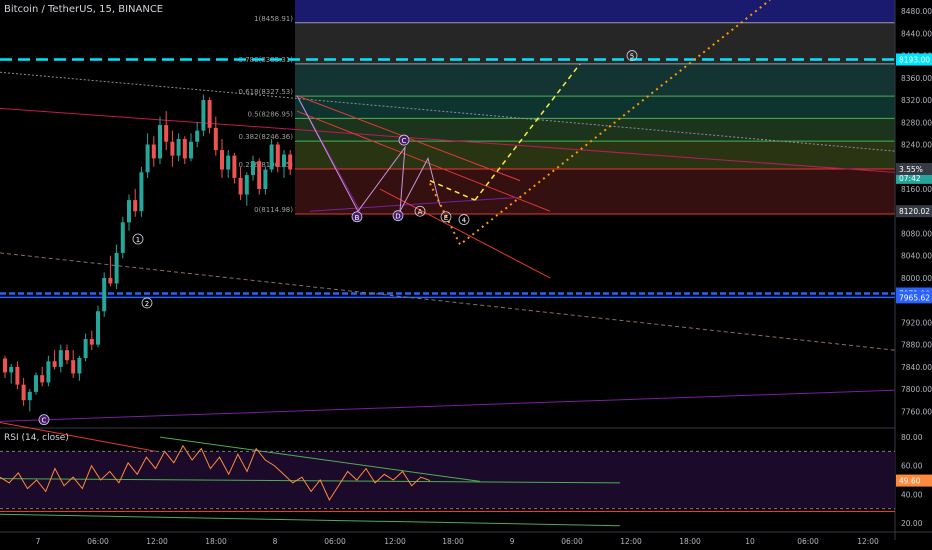 The width and height of the screenshot is (932, 550). What do you see at coordinates (914, 480) in the screenshot?
I see `rsi-badge` at bounding box center [914, 480].